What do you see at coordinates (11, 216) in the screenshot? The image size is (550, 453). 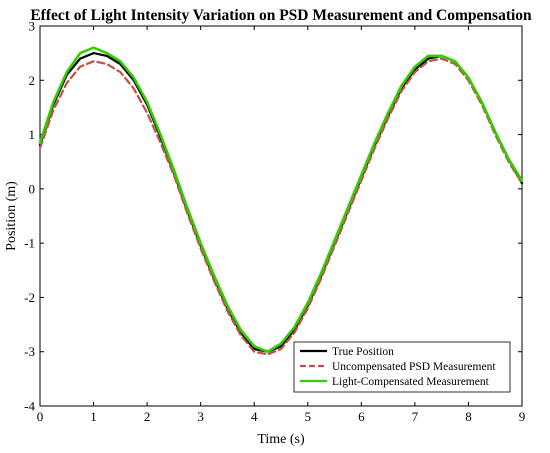 I see `y-axis-label: Position (m)` at bounding box center [11, 216].